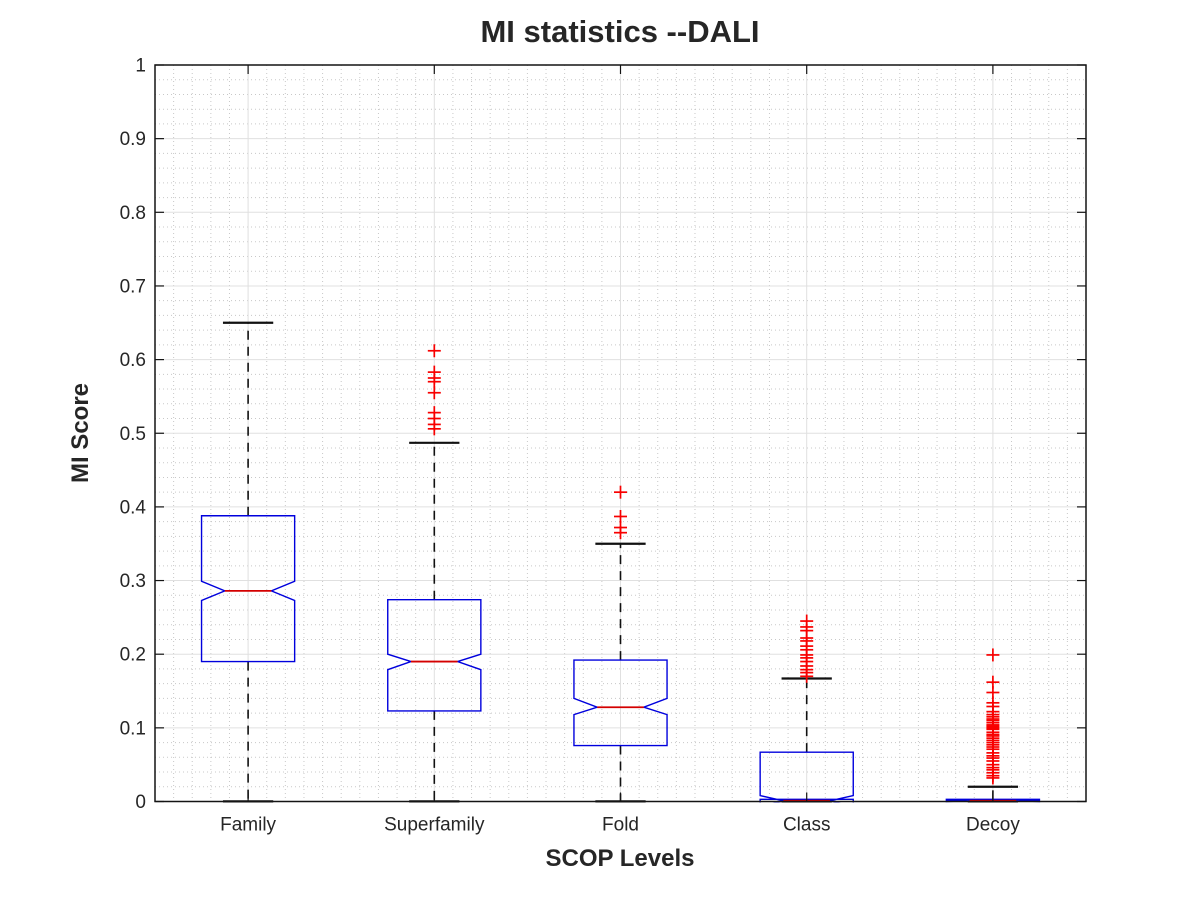 The width and height of the screenshot is (1200, 900). Describe the element at coordinates (248, 825) in the screenshot. I see `x-tick-label: Family` at that location.